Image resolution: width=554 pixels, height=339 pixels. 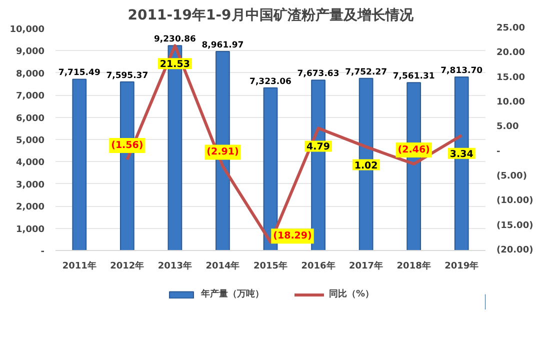 I want to click on data-label: (2.91), so click(x=222, y=152).